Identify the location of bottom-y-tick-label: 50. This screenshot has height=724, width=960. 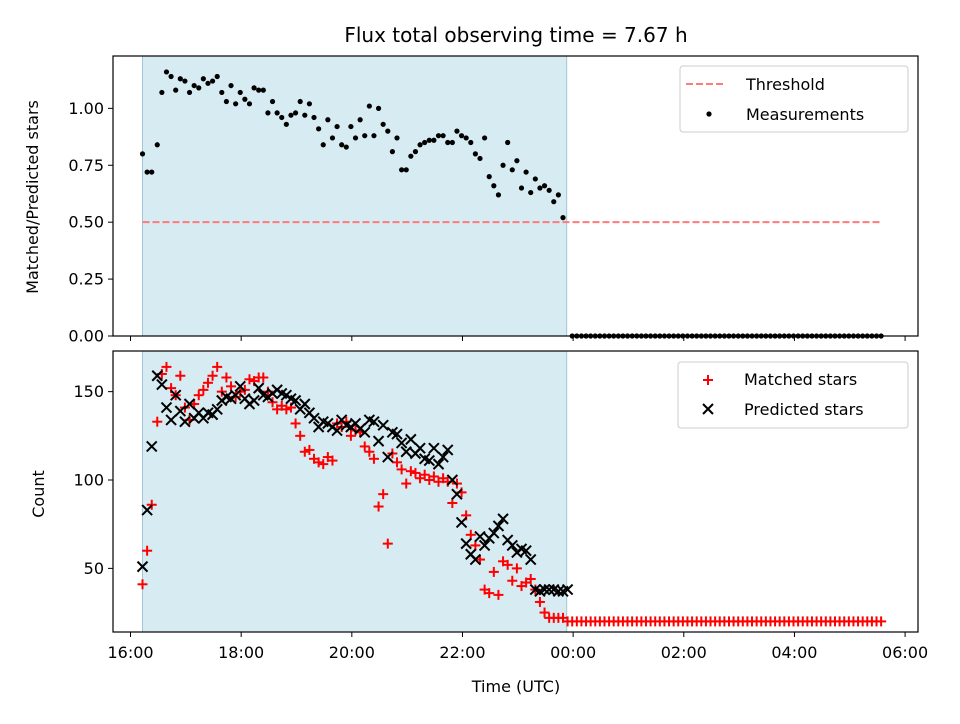
(94, 568).